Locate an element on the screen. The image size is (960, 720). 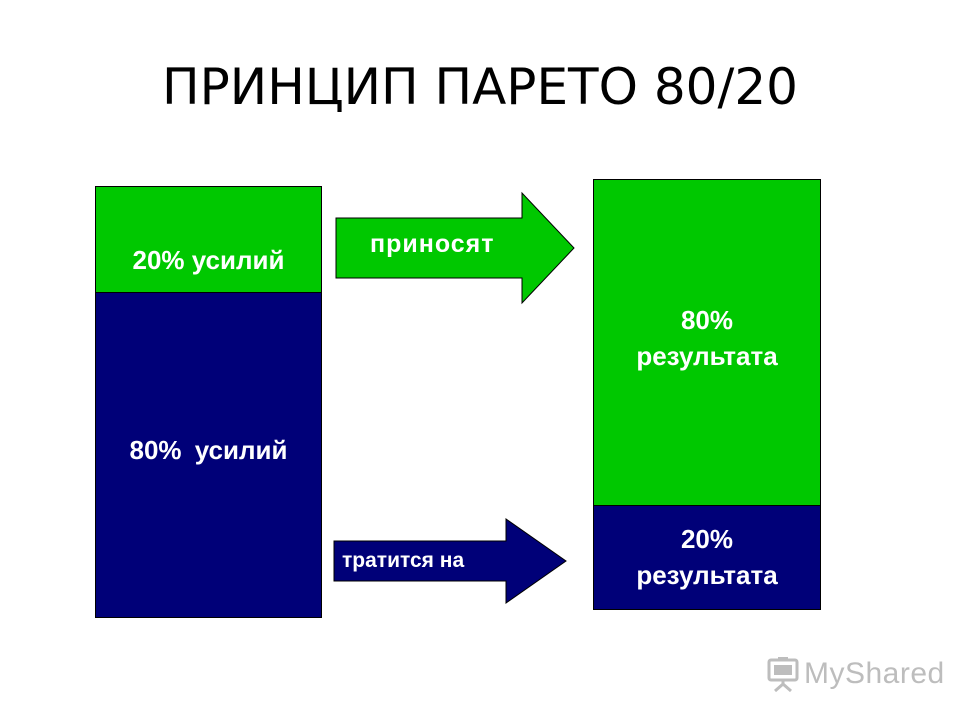
arrow-spent-on-label: тратится на is located at coordinates (403, 560).